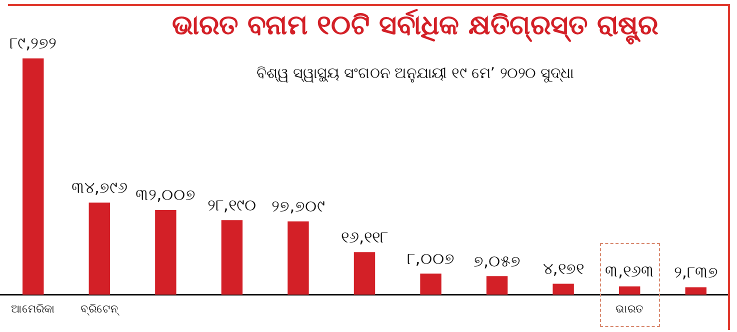  What do you see at coordinates (430, 258) in the screenshot?
I see `data-label: ୮,୦୦୭` at bounding box center [430, 258].